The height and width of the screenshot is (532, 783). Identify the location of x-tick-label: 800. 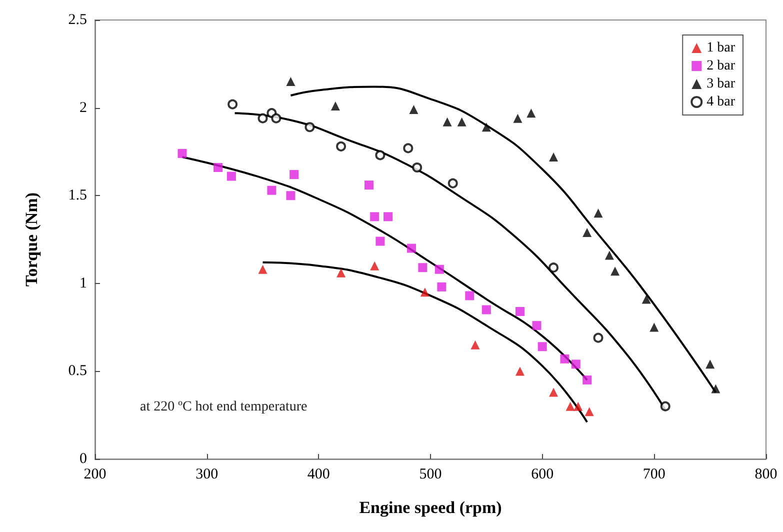
(766, 474).